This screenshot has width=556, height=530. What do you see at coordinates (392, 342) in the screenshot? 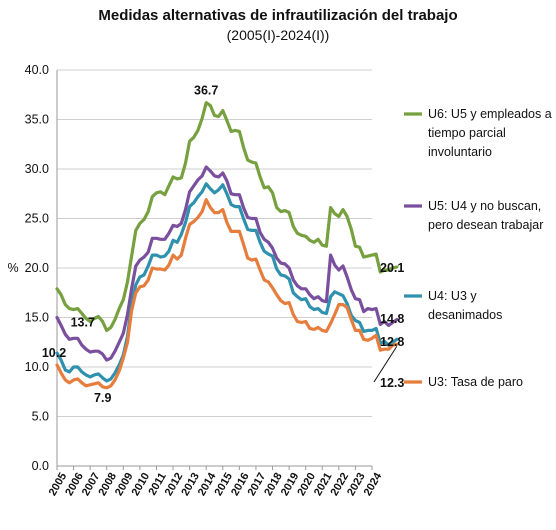
I see `end-label: 12.8` at bounding box center [392, 342].